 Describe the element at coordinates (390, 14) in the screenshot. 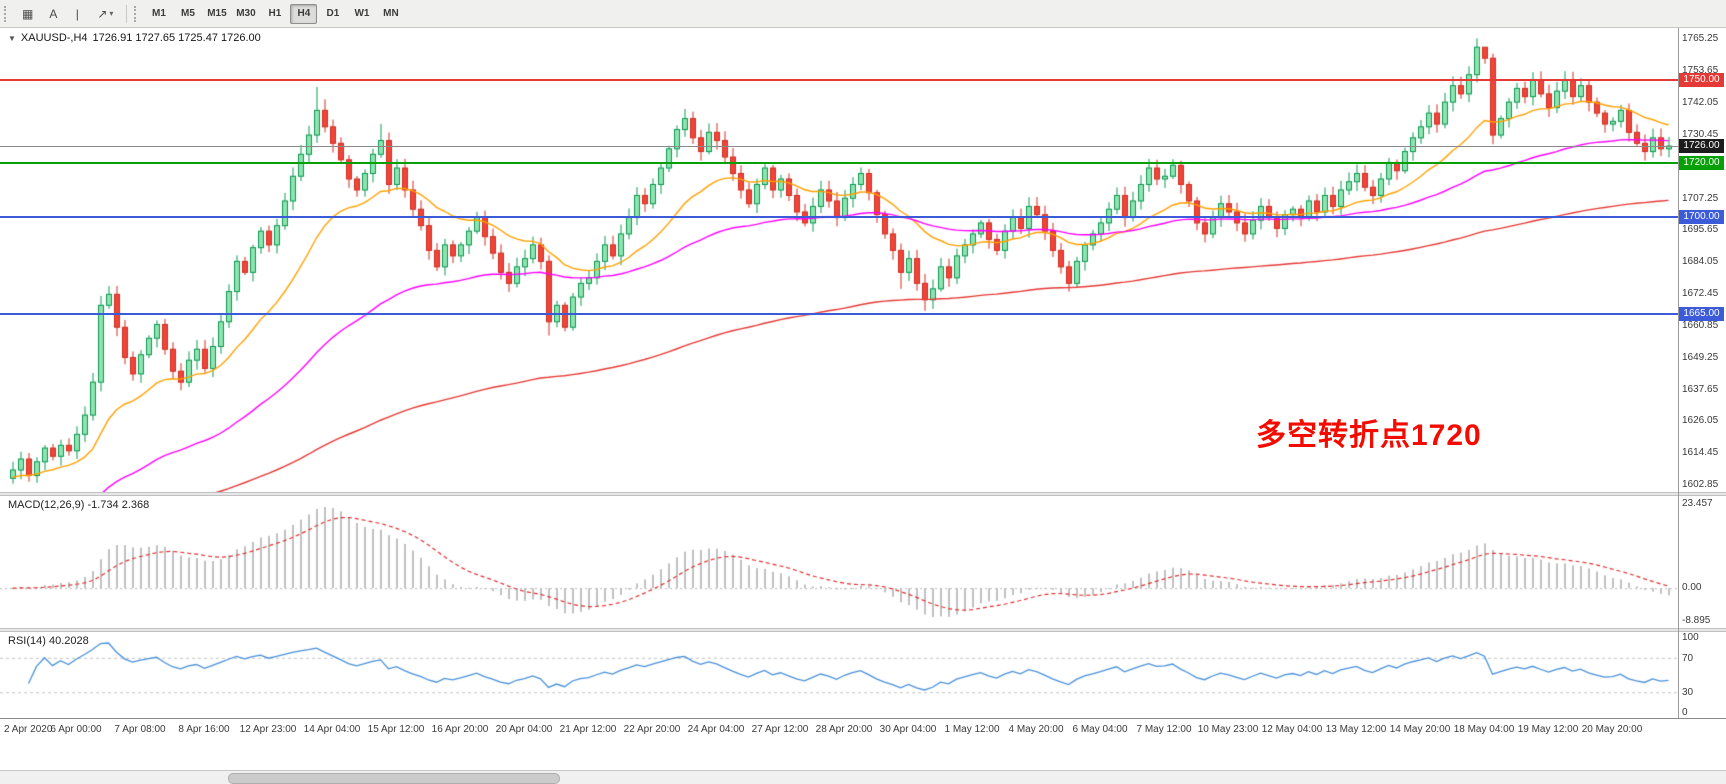

I see `timeframe-button-mn: MN` at that location.